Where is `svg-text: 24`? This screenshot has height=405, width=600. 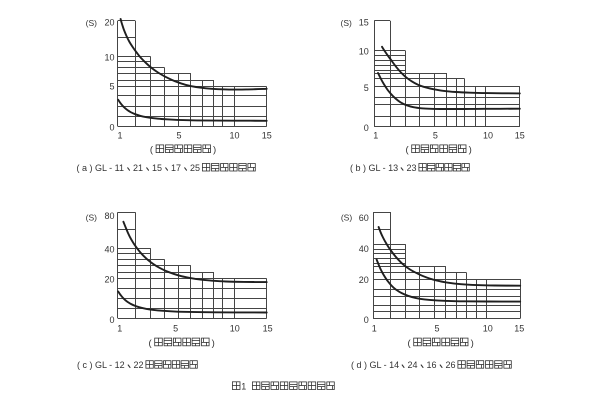
svg-text: 24 is located at coordinates (413, 365).